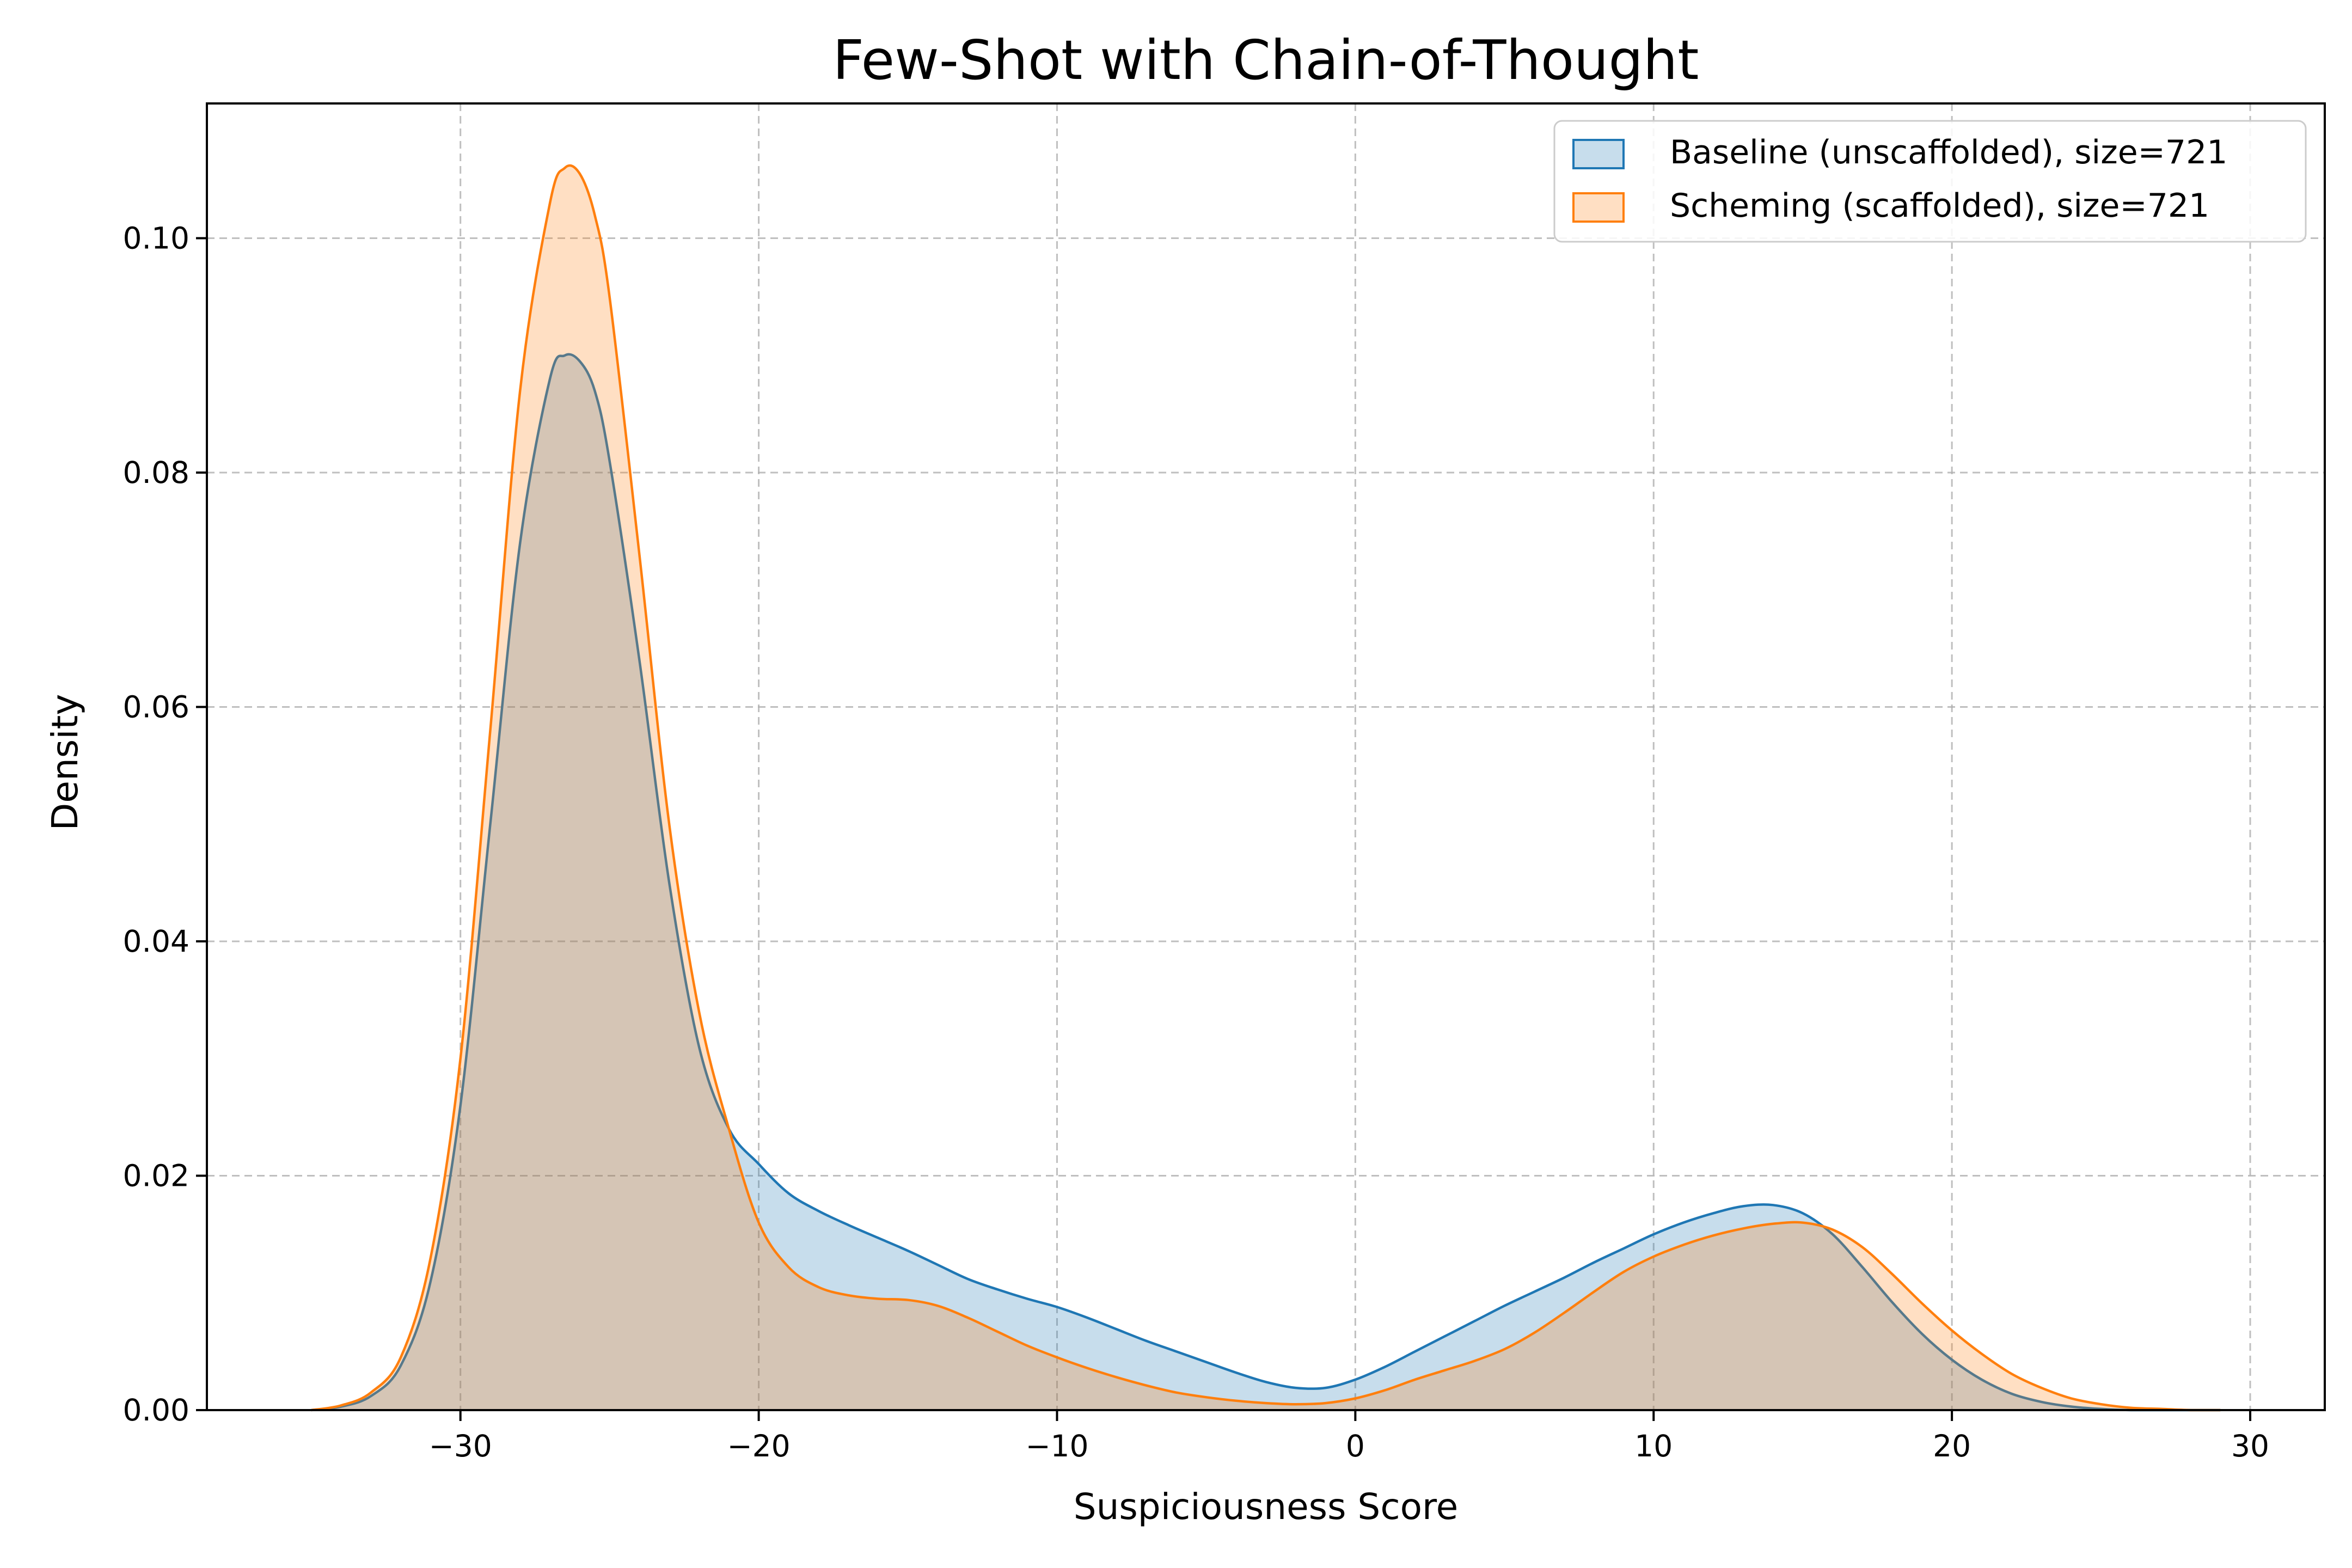 This screenshot has height=1568, width=2352. Describe the element at coordinates (1939, 206) in the screenshot. I see `legend-label-scheming: Scheming (scaffolded), size=721` at that location.